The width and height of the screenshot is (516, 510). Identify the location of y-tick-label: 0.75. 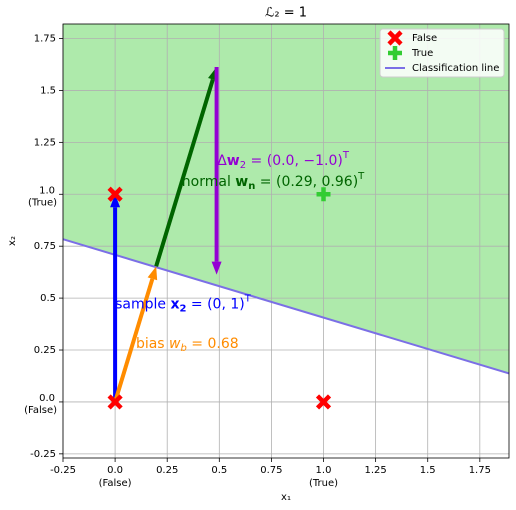
(45, 246).